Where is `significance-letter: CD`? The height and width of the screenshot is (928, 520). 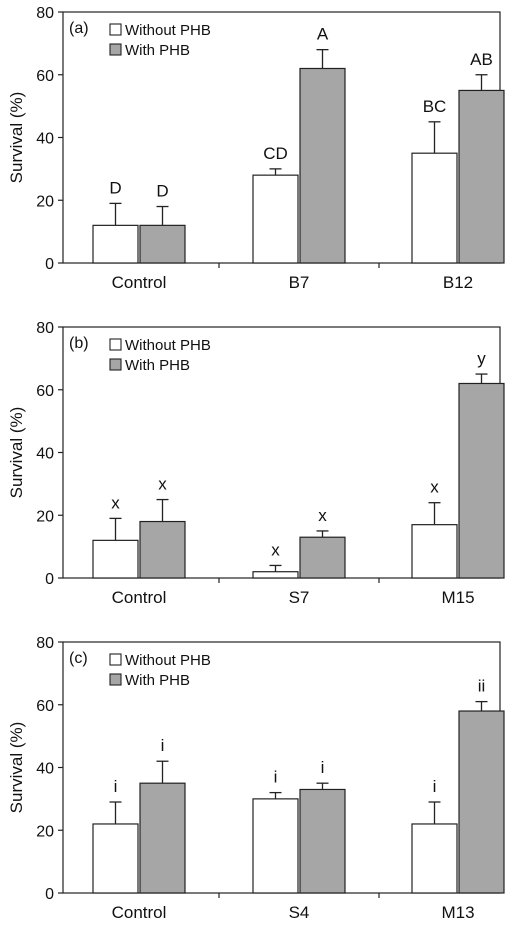 significance-letter: CD is located at coordinates (275, 153).